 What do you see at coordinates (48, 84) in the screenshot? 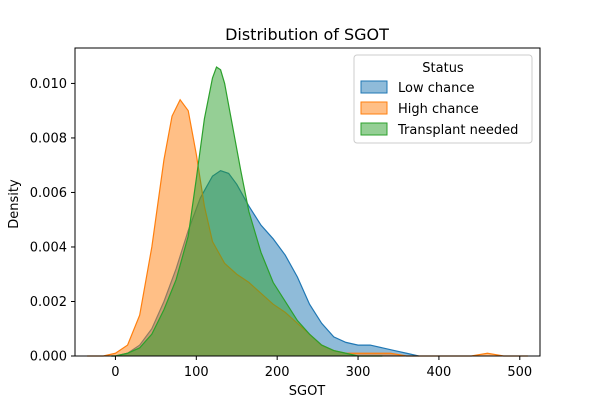
I see `y-tick-label: 0.010` at bounding box center [48, 84].